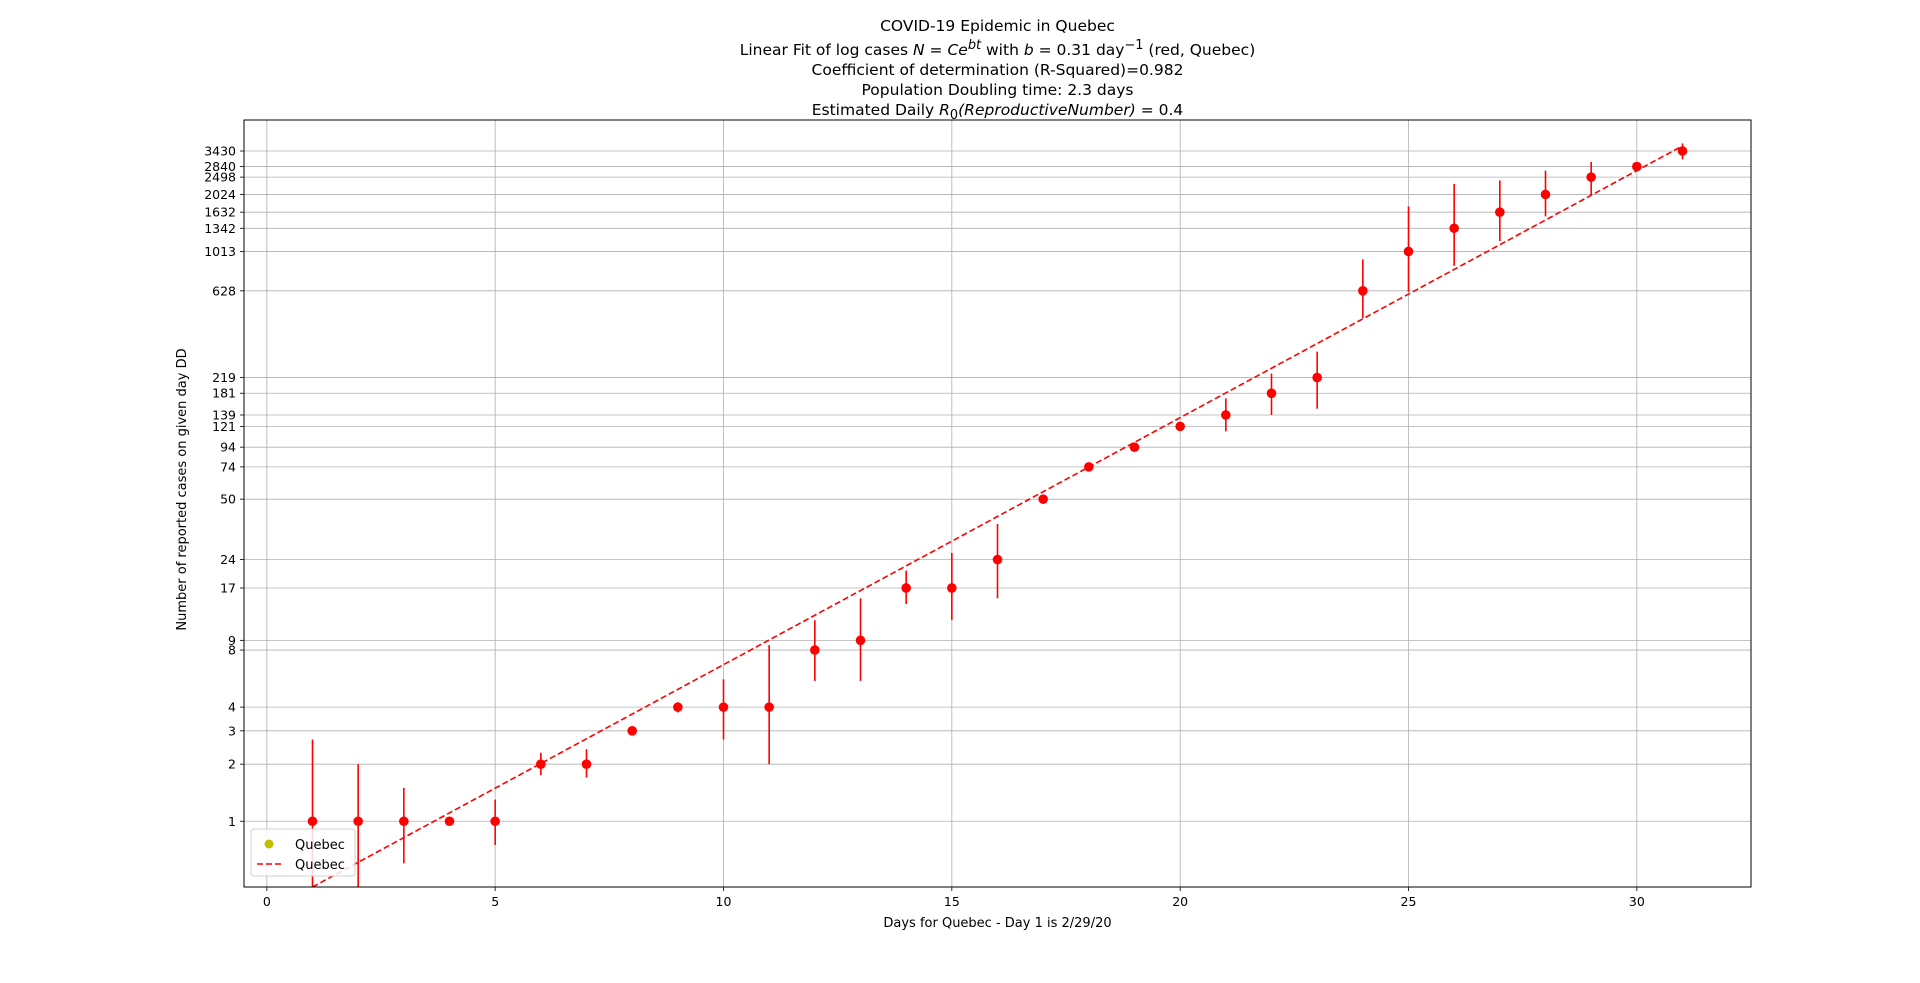 The height and width of the screenshot is (983, 1920). What do you see at coordinates (997, 90) in the screenshot?
I see `title-line-4: Population Doubling time: 2.3 days` at bounding box center [997, 90].